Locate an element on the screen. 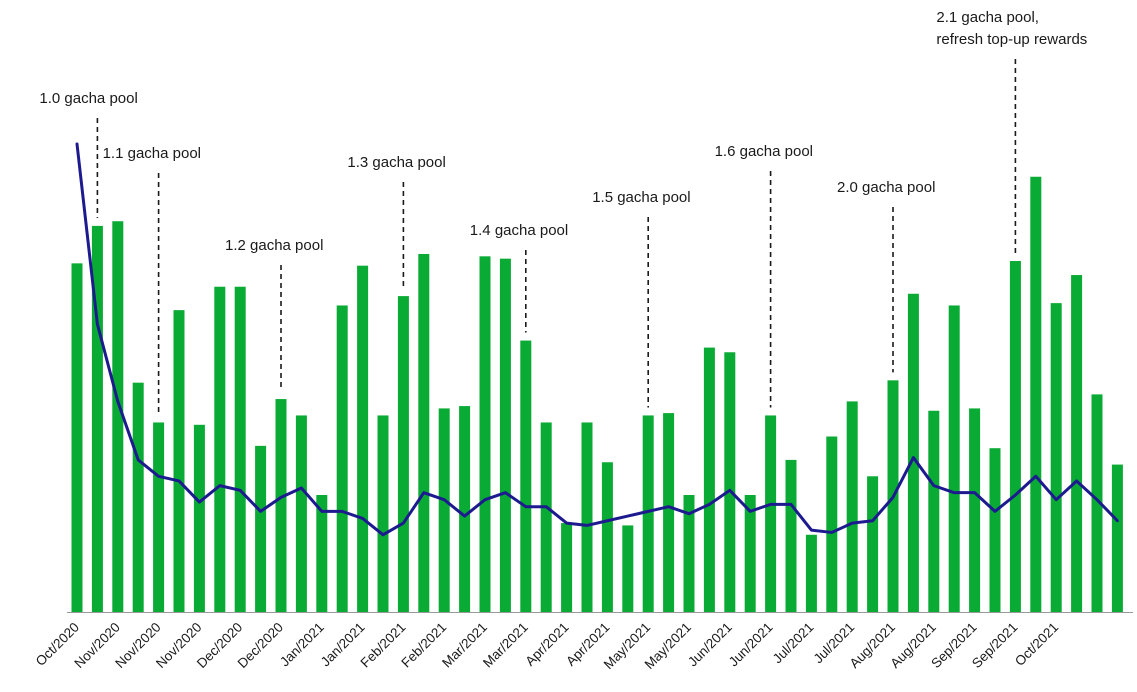  x-tick-label: Jul/2021 is located at coordinates (793, 643).